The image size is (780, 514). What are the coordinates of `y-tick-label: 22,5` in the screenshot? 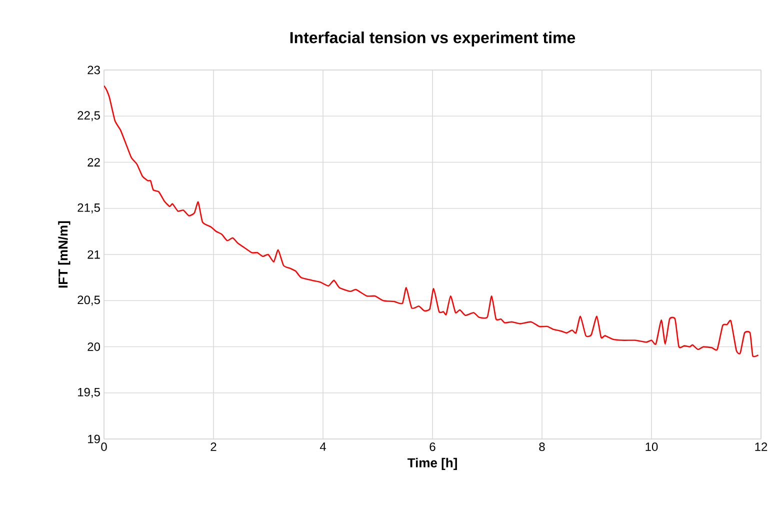 It's located at (89, 116).